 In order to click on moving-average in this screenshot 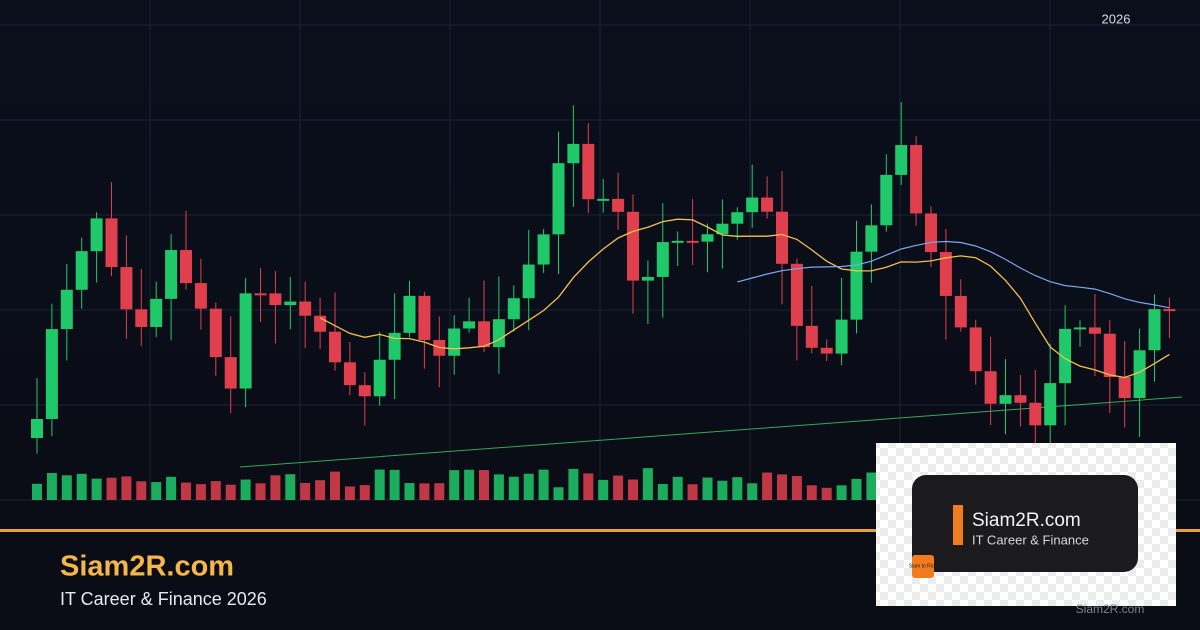, I will do `click(953, 274)`.